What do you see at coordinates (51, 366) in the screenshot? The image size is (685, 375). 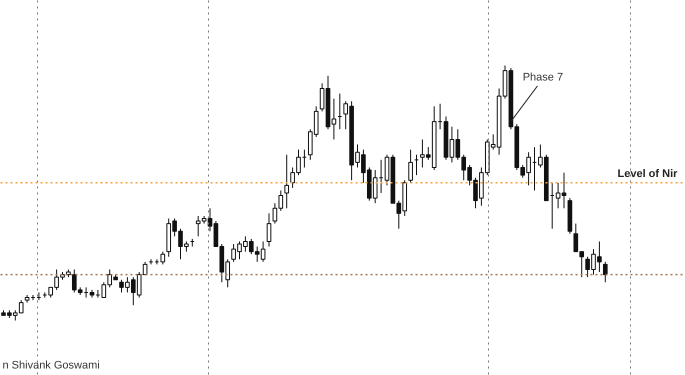 I see `text: n Shivank Goswami` at bounding box center [51, 366].